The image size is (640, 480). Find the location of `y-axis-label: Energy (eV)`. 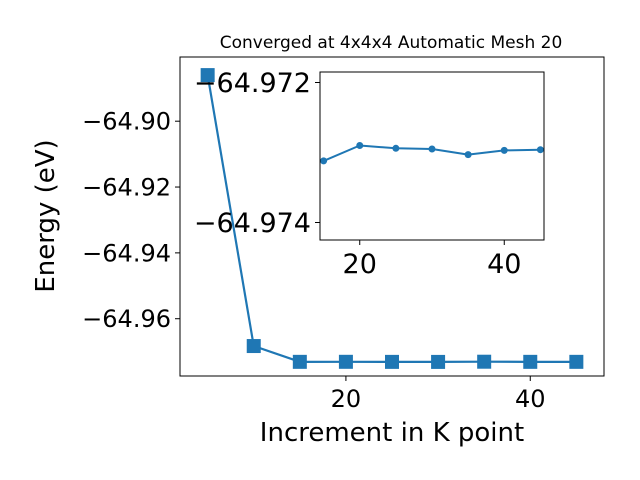

y-axis-label: Energy (eV) is located at coordinates (46, 215).